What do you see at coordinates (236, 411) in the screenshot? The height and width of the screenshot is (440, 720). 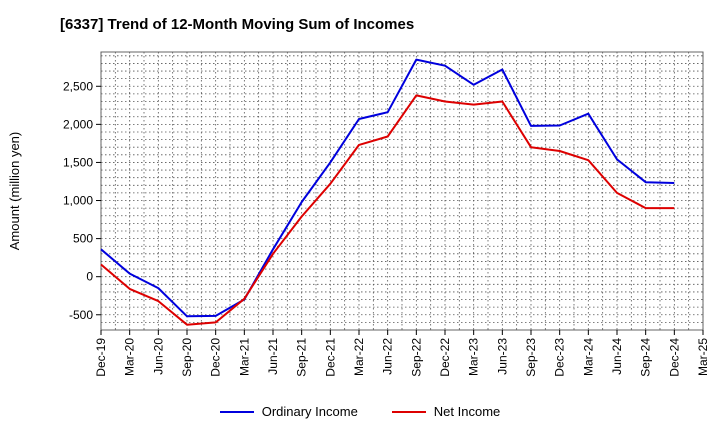 I see `legend-swatch-ordinary-income` at bounding box center [236, 411].